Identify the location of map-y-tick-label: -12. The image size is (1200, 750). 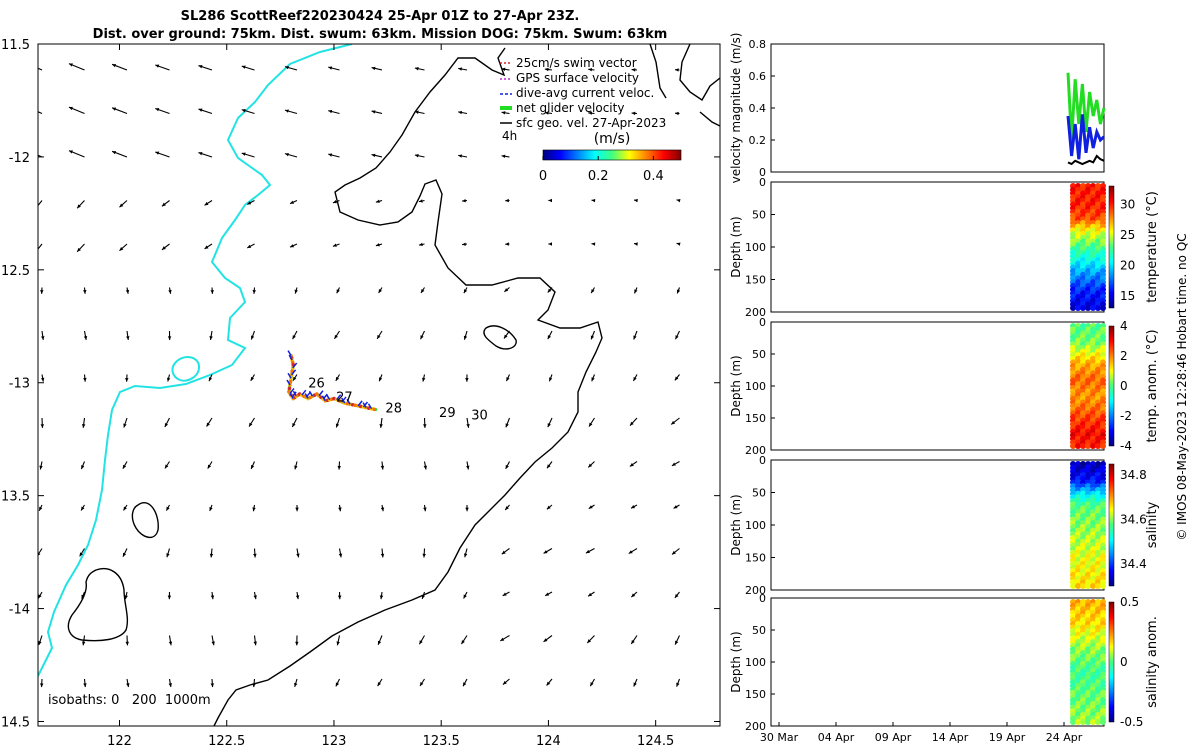
(19, 158).